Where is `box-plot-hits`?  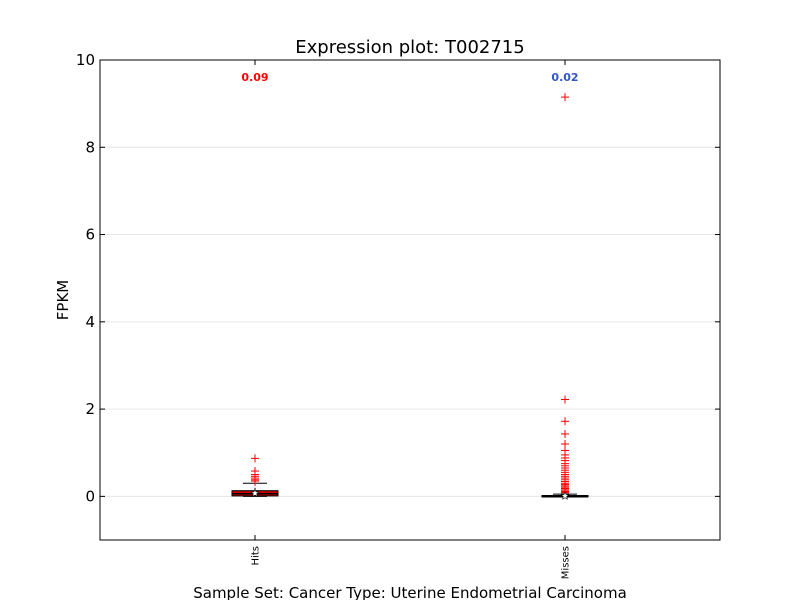 box-plot-hits is located at coordinates (255, 476).